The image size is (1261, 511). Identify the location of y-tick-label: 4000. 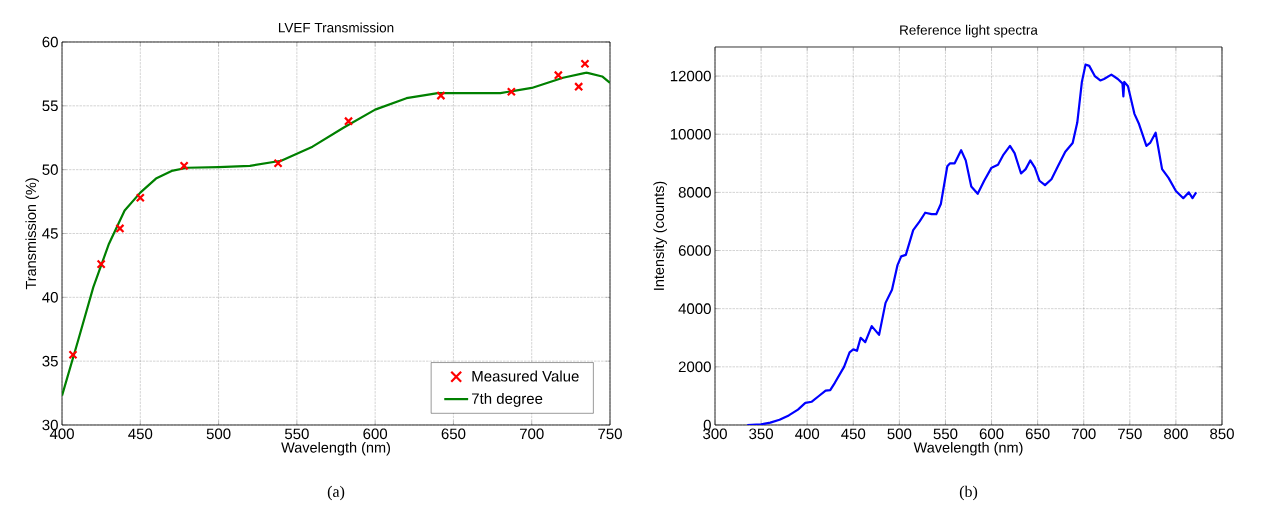
(694, 308).